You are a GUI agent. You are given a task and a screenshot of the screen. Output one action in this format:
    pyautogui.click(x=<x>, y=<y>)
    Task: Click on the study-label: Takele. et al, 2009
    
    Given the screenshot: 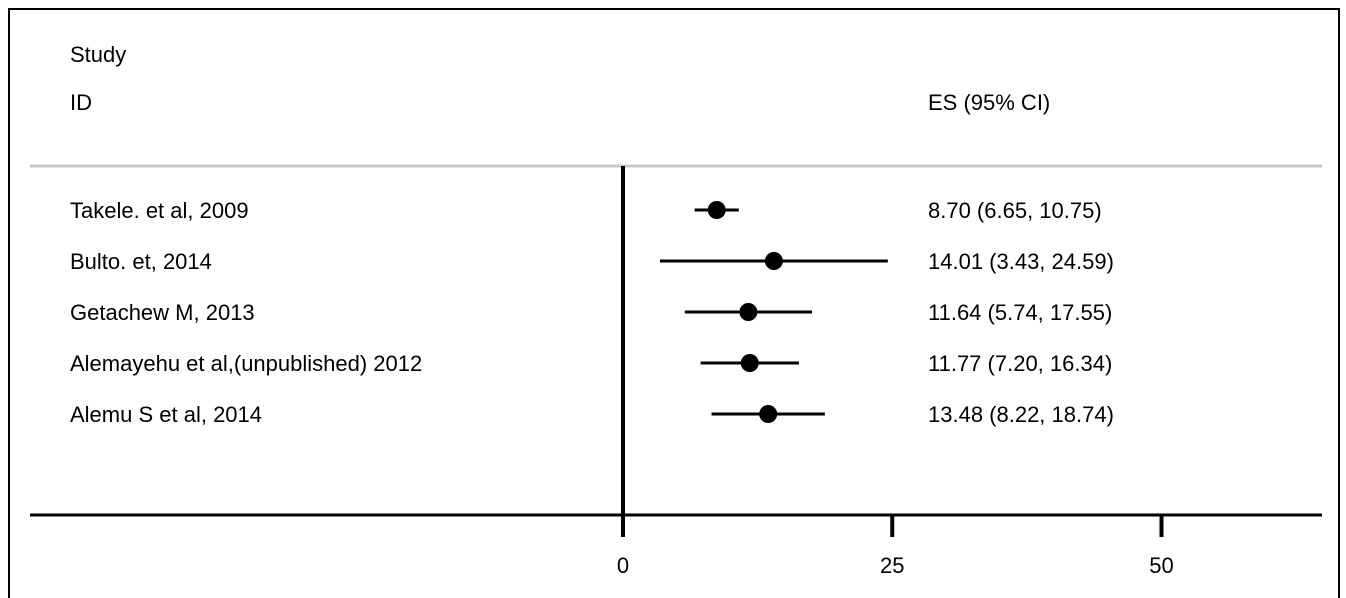 What is the action you would take?
    pyautogui.click(x=159, y=210)
    